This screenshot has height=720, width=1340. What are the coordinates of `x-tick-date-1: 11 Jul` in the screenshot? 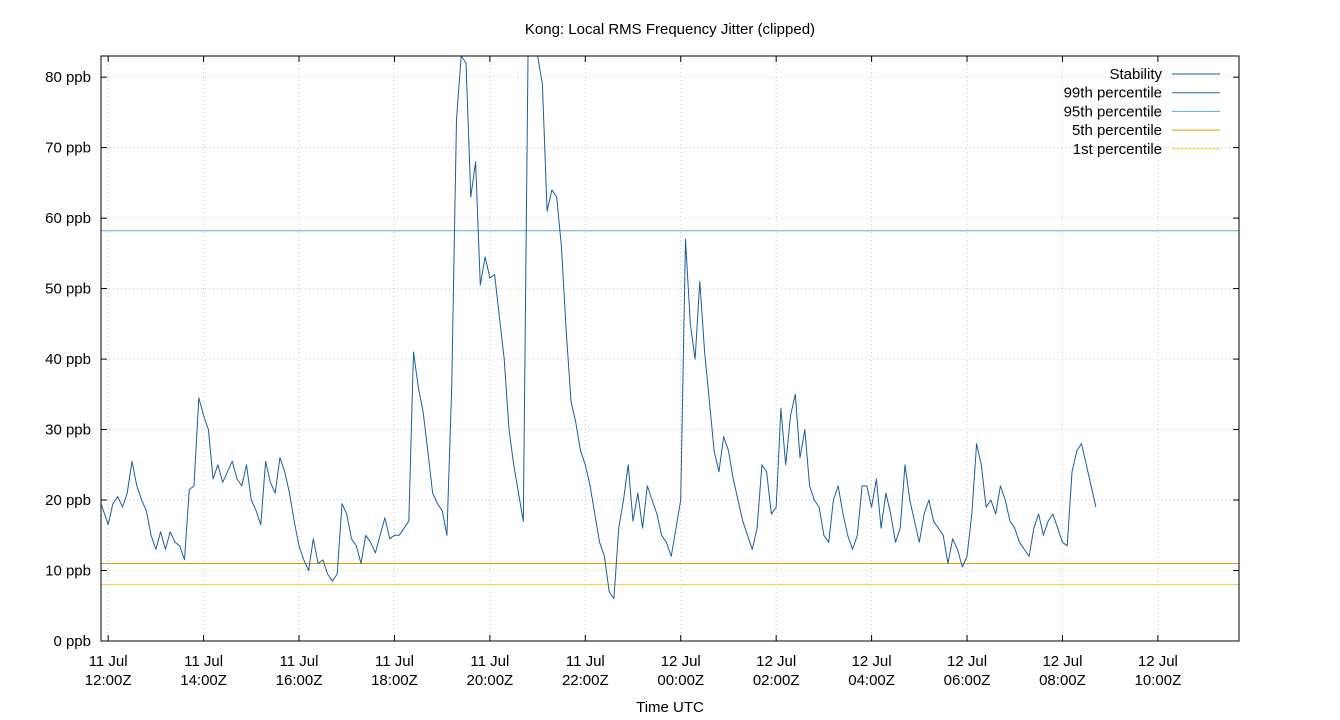 It's located at (203, 661).